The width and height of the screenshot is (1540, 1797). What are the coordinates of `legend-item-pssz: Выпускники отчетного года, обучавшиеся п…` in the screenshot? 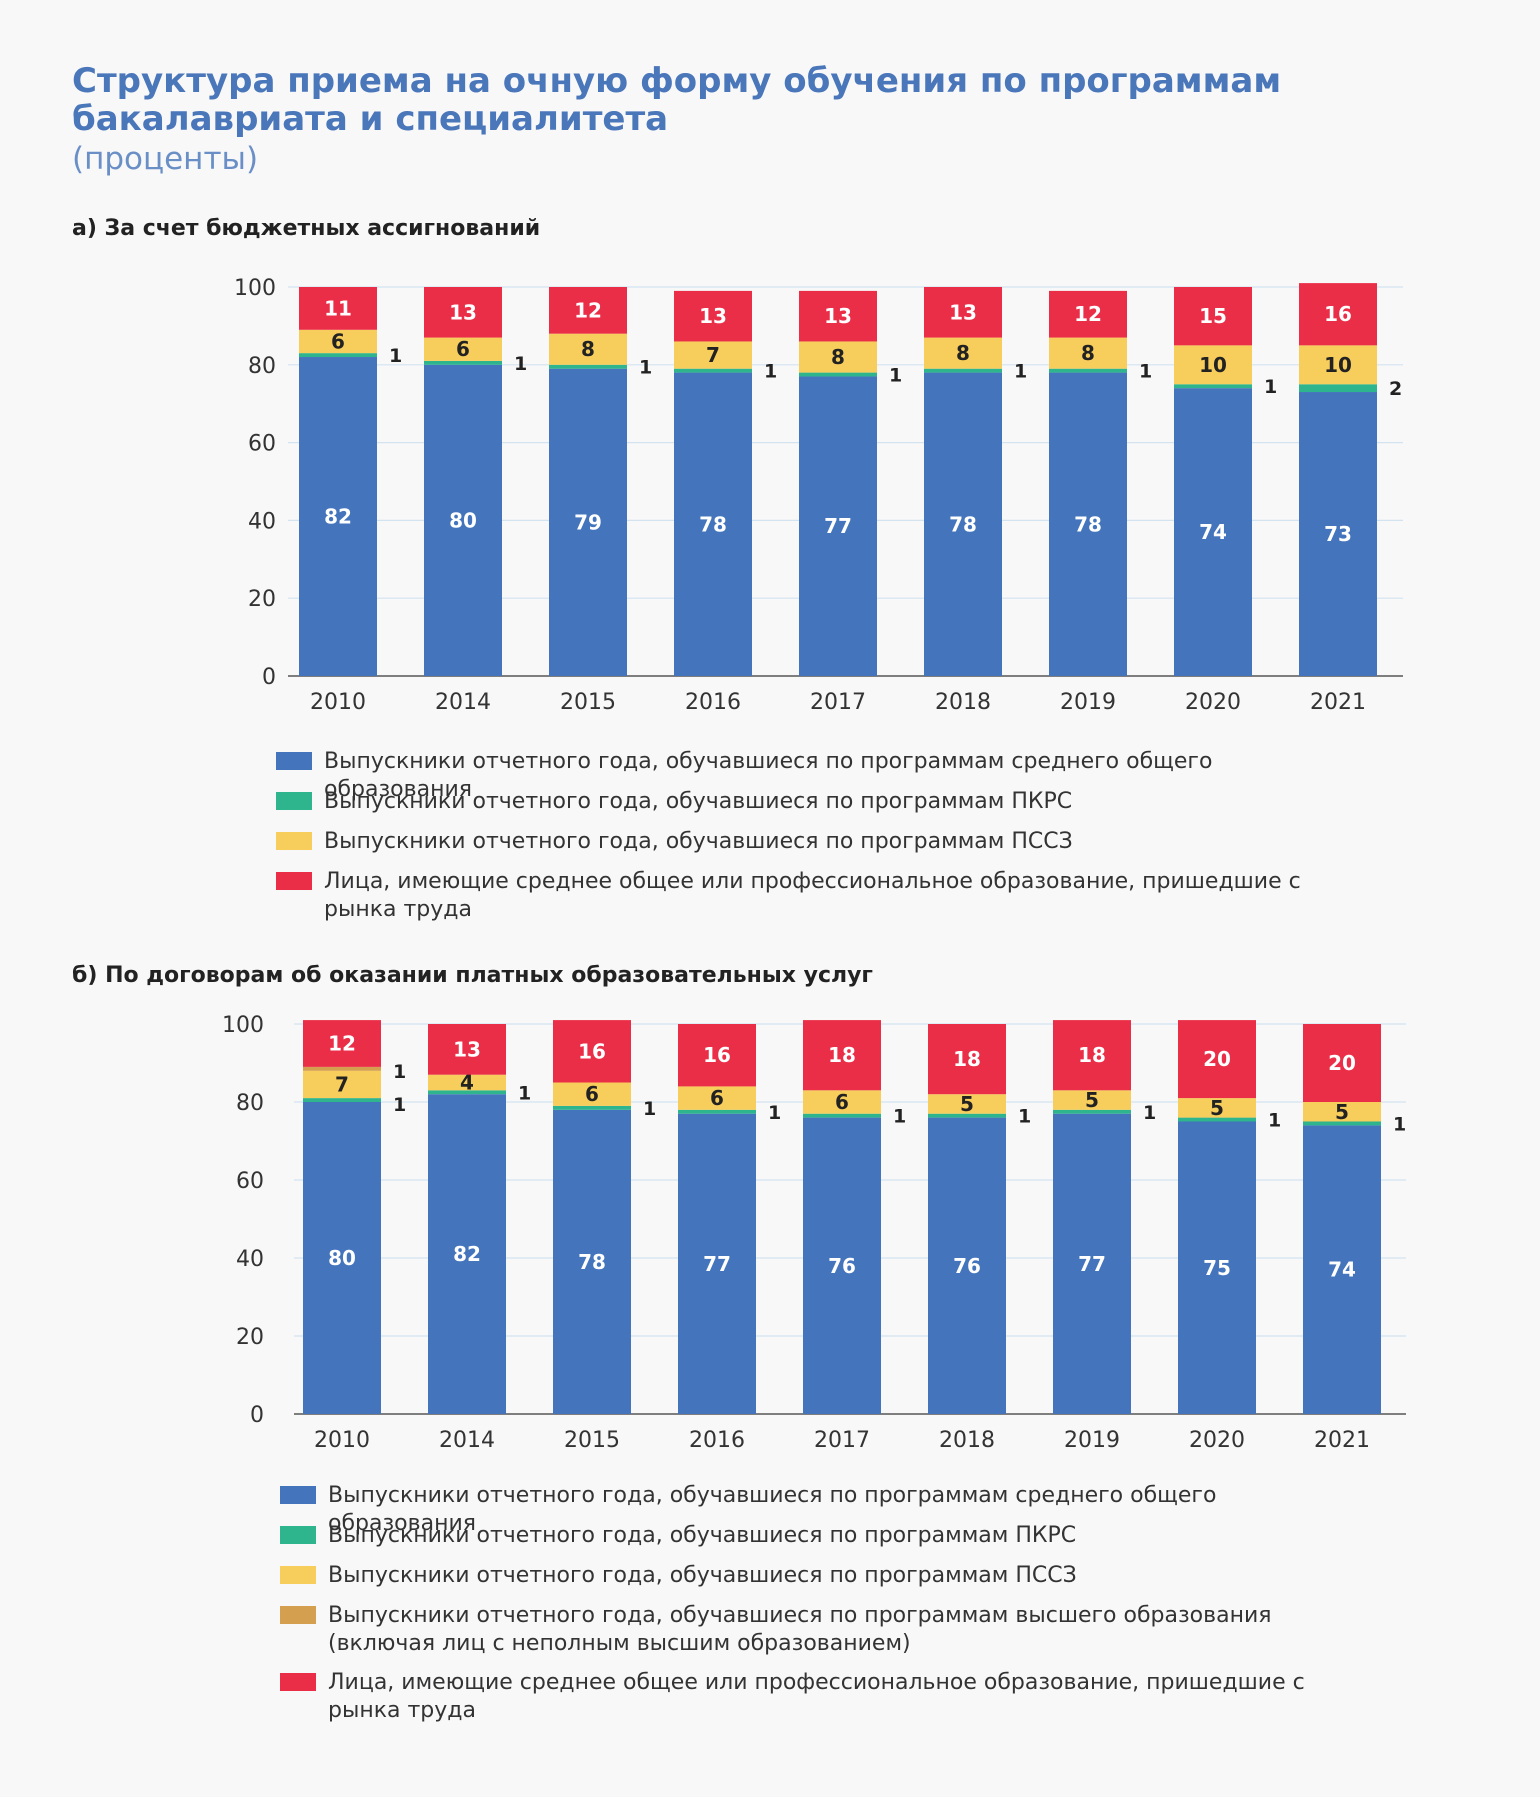 It's located at (804, 1576).